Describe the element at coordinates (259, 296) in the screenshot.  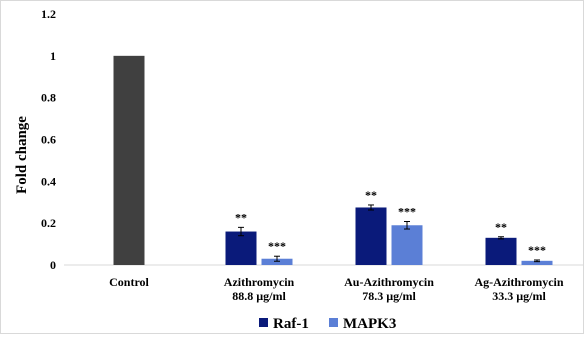
I see `x-category-label: 88.8 µg/ml` at that location.